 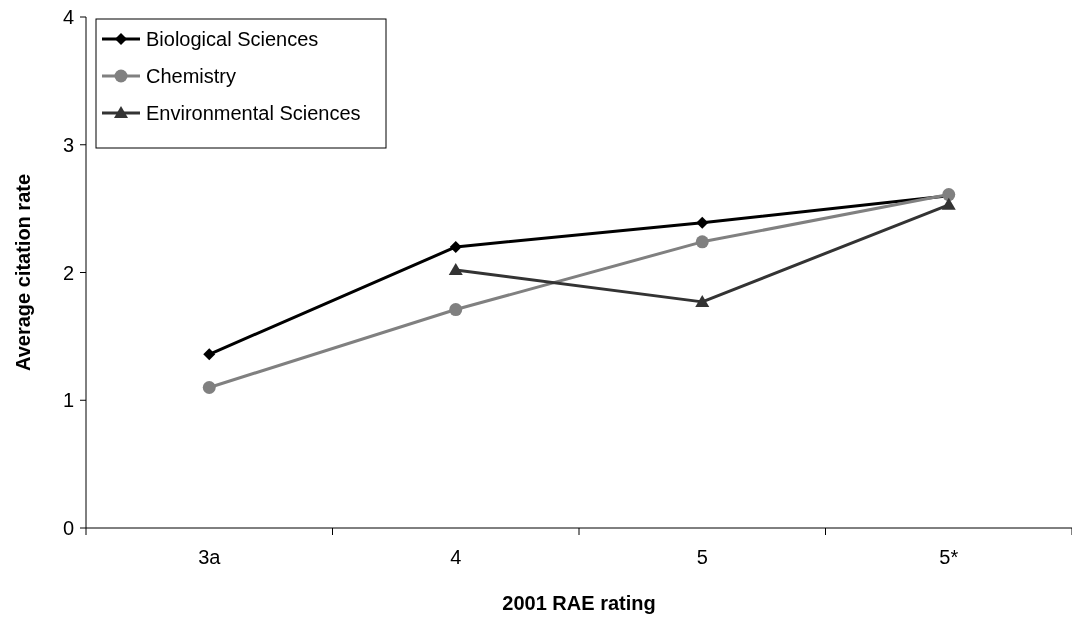 What do you see at coordinates (23, 272) in the screenshot?
I see `y-axis-title: Average citation rate` at bounding box center [23, 272].